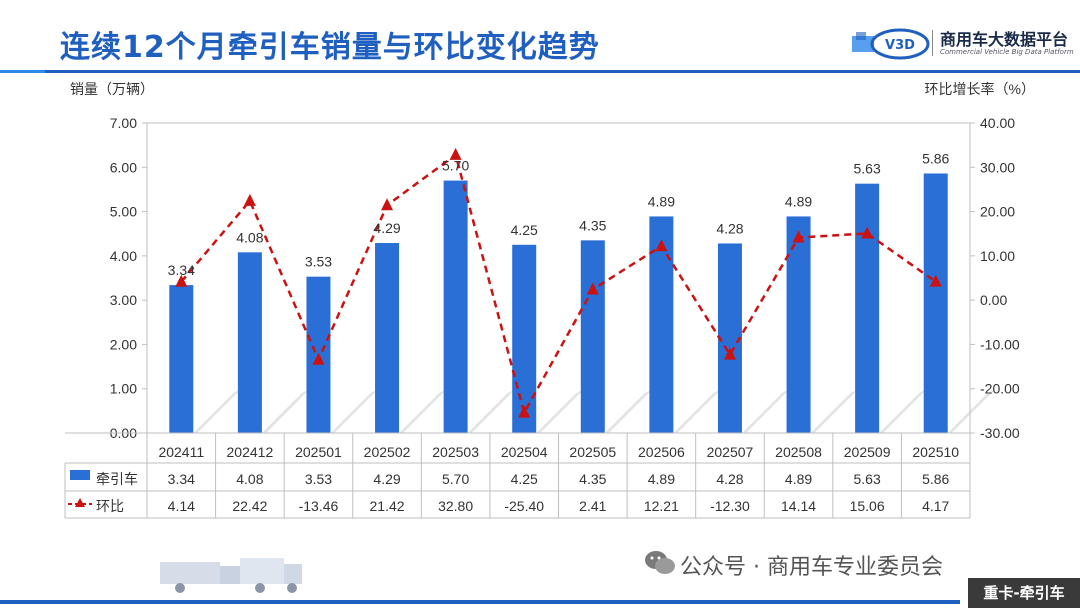 Image resolution: width=1080 pixels, height=608 pixels. What do you see at coordinates (935, 479) in the screenshot?
I see `table-bar-value: 5.86` at bounding box center [935, 479].